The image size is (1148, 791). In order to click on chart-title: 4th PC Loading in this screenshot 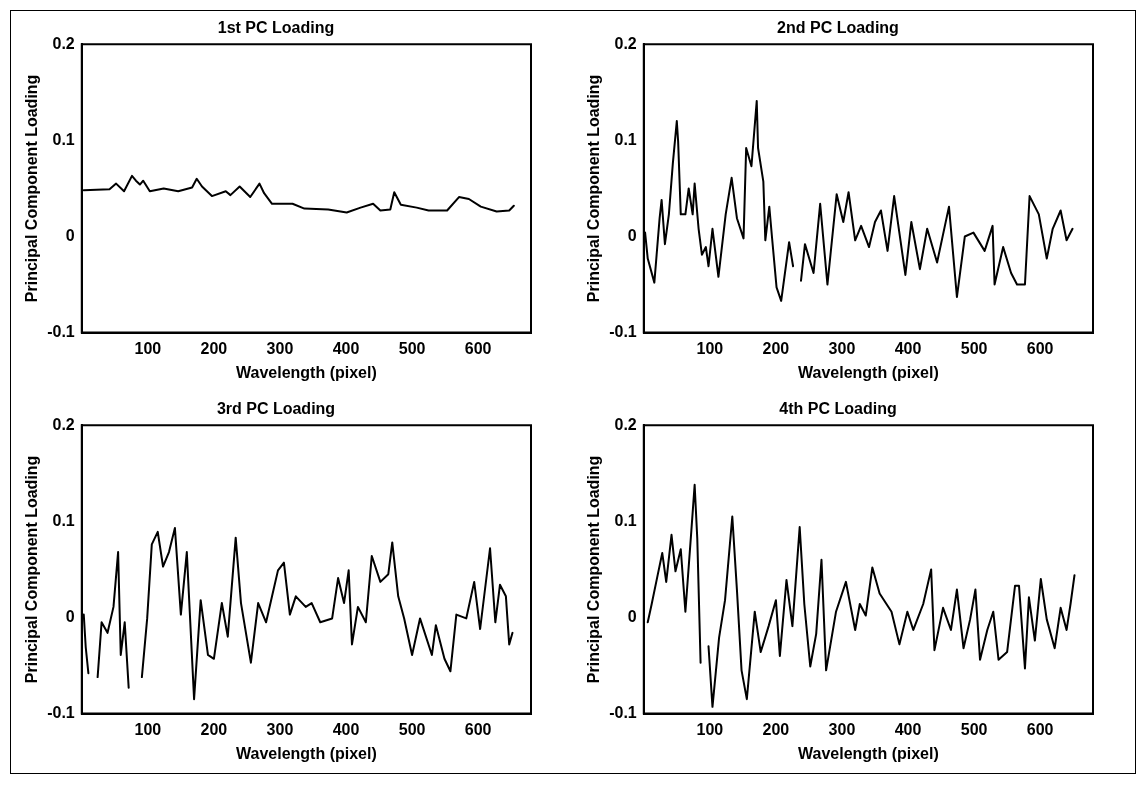, I will do `click(838, 409)`.